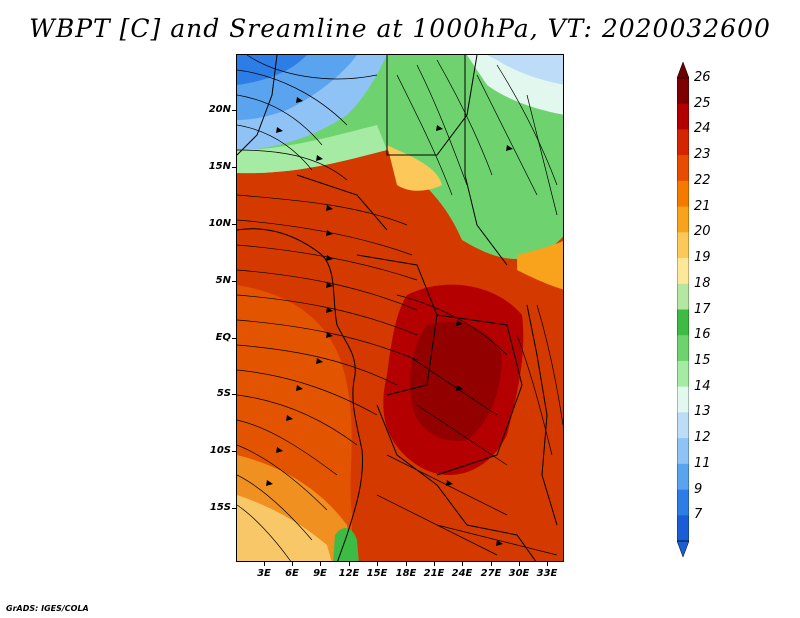 This screenshot has height=618, width=800. What do you see at coordinates (702, 386) in the screenshot?
I see `colorbar-label: 14` at bounding box center [702, 386].